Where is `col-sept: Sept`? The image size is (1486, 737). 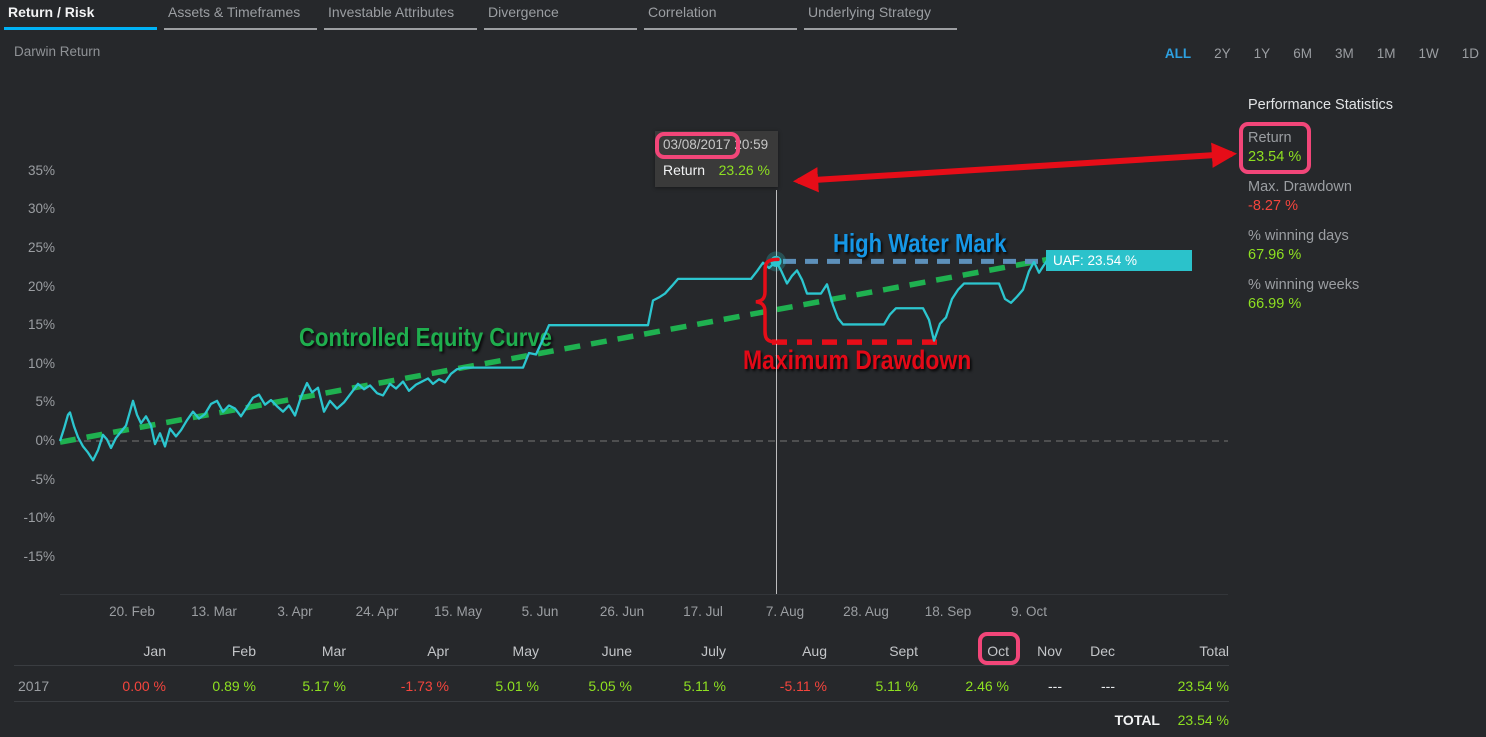
col-sept: Sept is located at coordinates (903, 651).